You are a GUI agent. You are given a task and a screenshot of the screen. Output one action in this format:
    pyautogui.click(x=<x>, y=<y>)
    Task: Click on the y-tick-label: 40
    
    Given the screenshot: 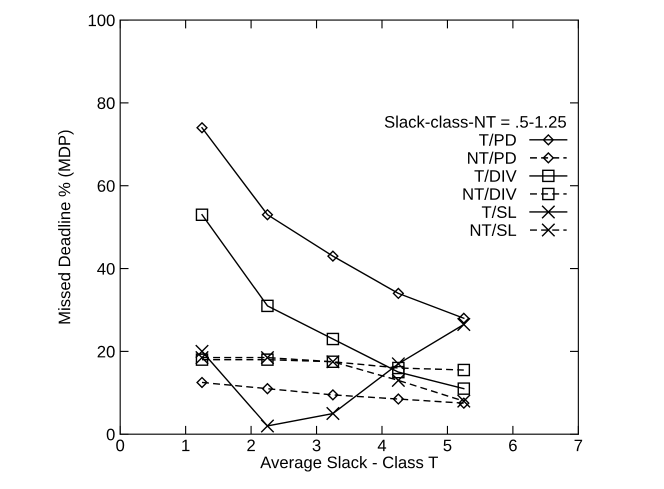 What is the action you would take?
    pyautogui.click(x=106, y=268)
    